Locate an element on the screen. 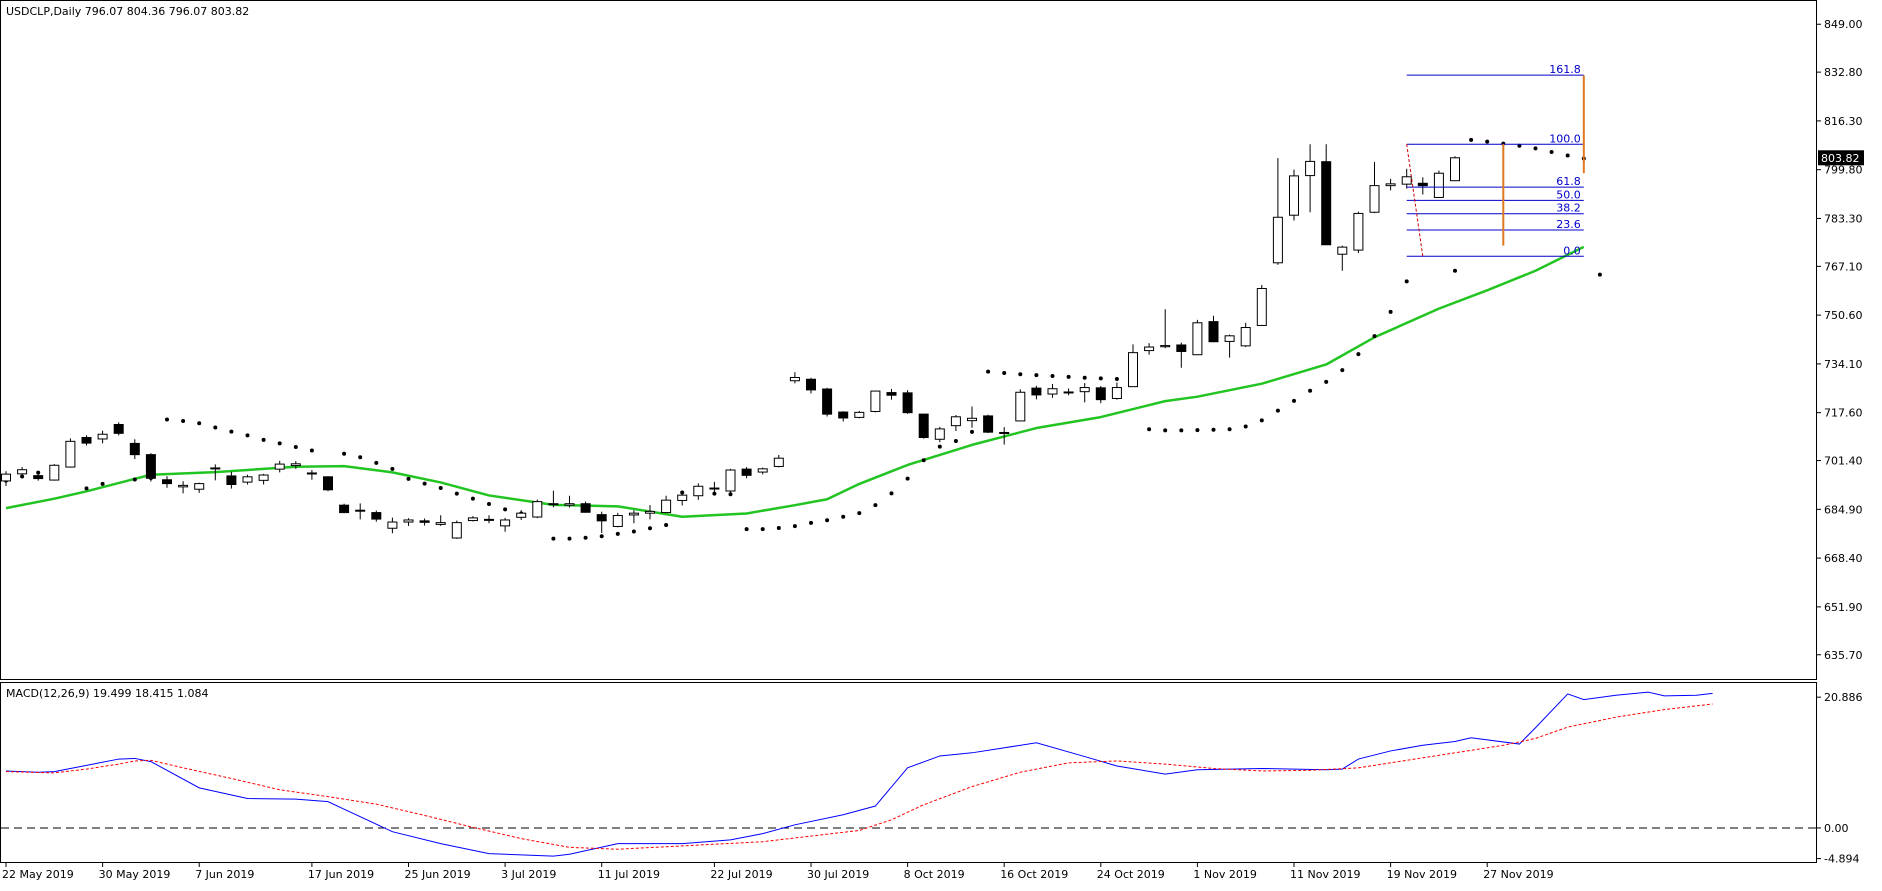 This screenshot has height=891, width=1882. price-tick-label: 668.40 is located at coordinates (1843, 558).